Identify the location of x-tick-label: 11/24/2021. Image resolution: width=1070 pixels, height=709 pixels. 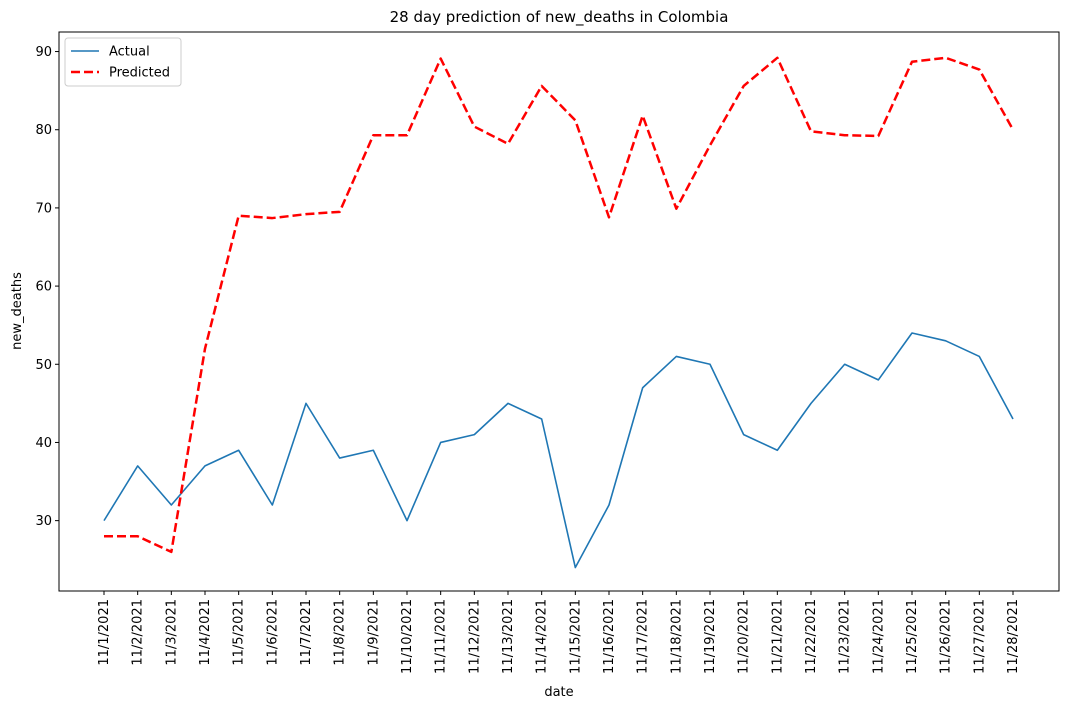
(878, 636).